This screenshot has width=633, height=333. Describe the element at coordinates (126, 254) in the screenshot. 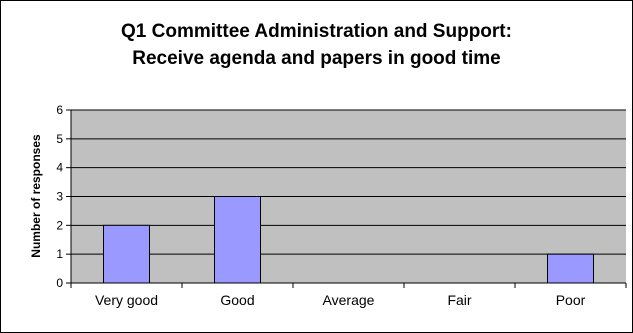

I see `bar-very-good` at that location.